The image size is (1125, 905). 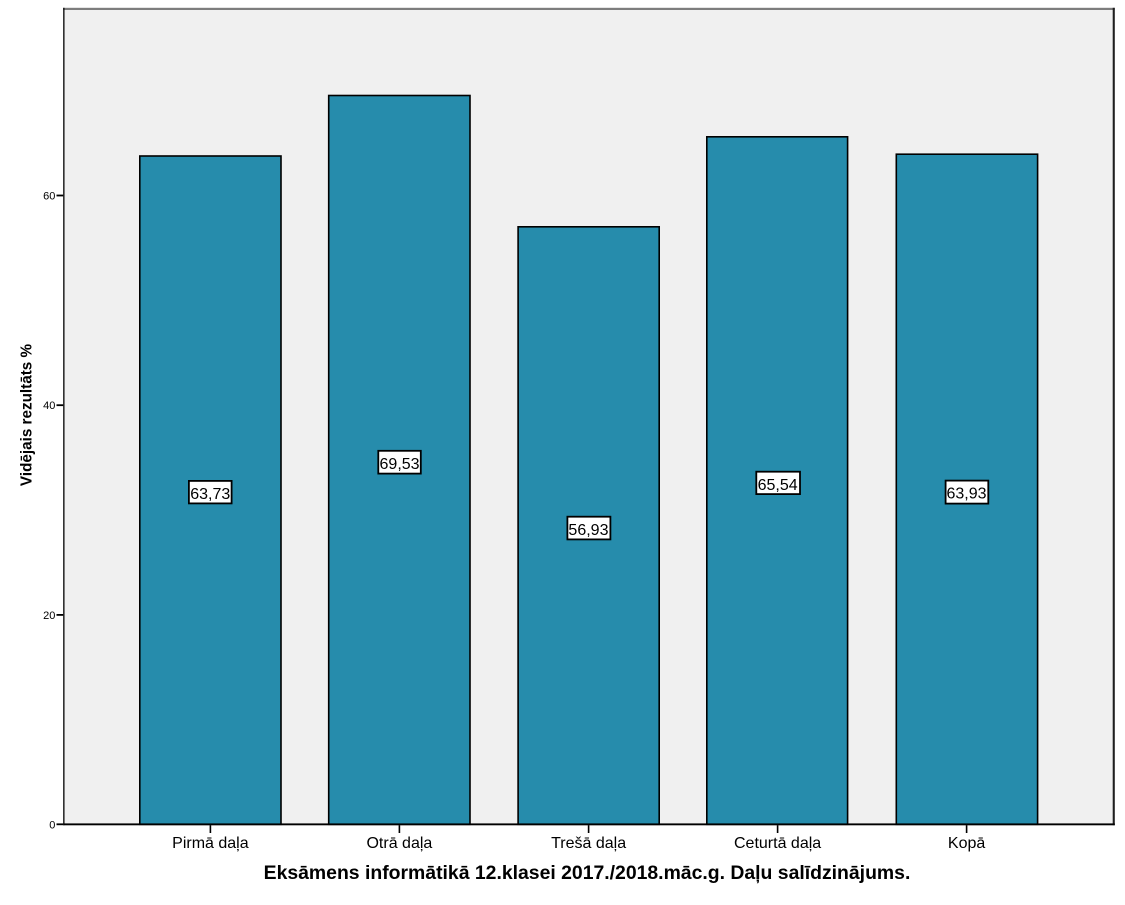 I want to click on svg-text: Ceturtā daļa, so click(x=777, y=843).